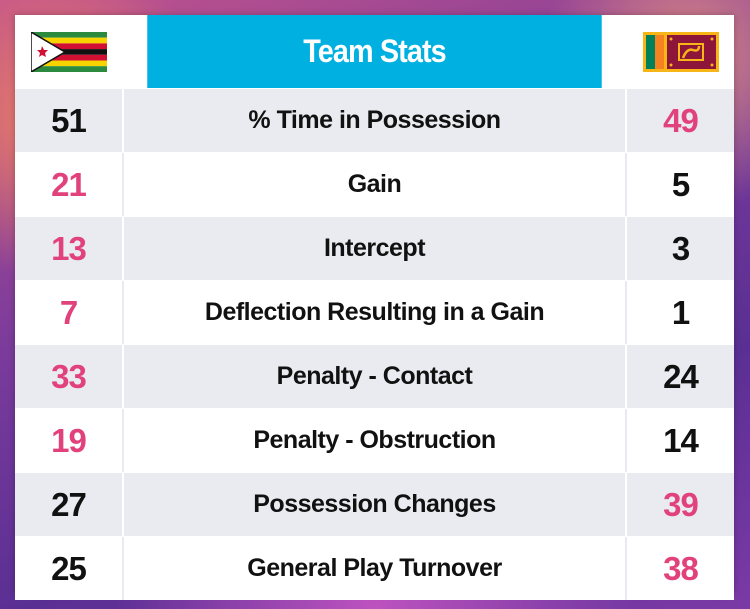 The image size is (750, 609). I want to click on stat-row: 7 Deflection Resulting in a Gain 1, so click(374, 312).